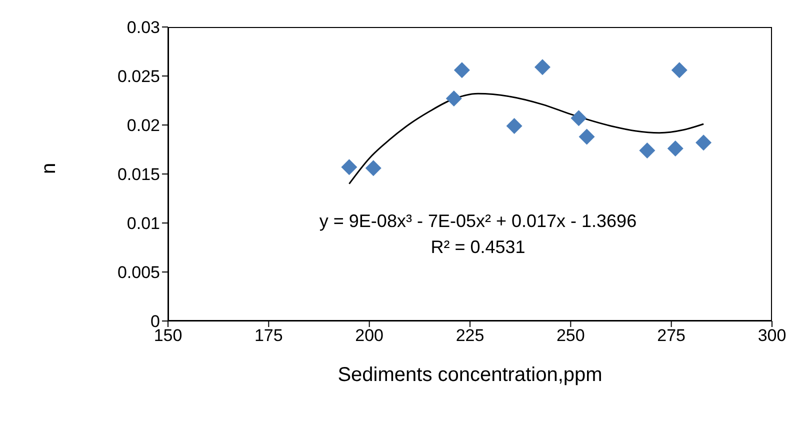 This screenshot has width=801, height=423. What do you see at coordinates (138, 272) in the screenshot?
I see `y-tick-label: 0.005` at bounding box center [138, 272].